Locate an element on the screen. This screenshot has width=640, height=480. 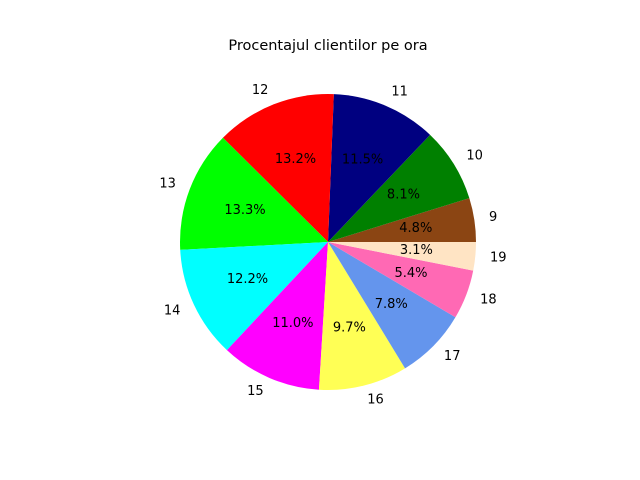
chart-title: Procentajul clientilor pe ora is located at coordinates (327, 46).